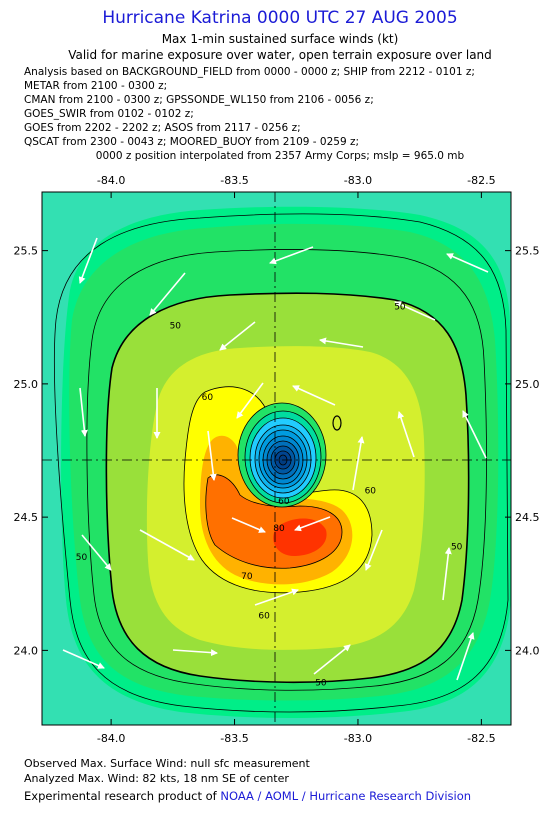 The width and height of the screenshot is (560, 815). I want to click on lon-tick-label-bottom: -83.5, so click(234, 738).